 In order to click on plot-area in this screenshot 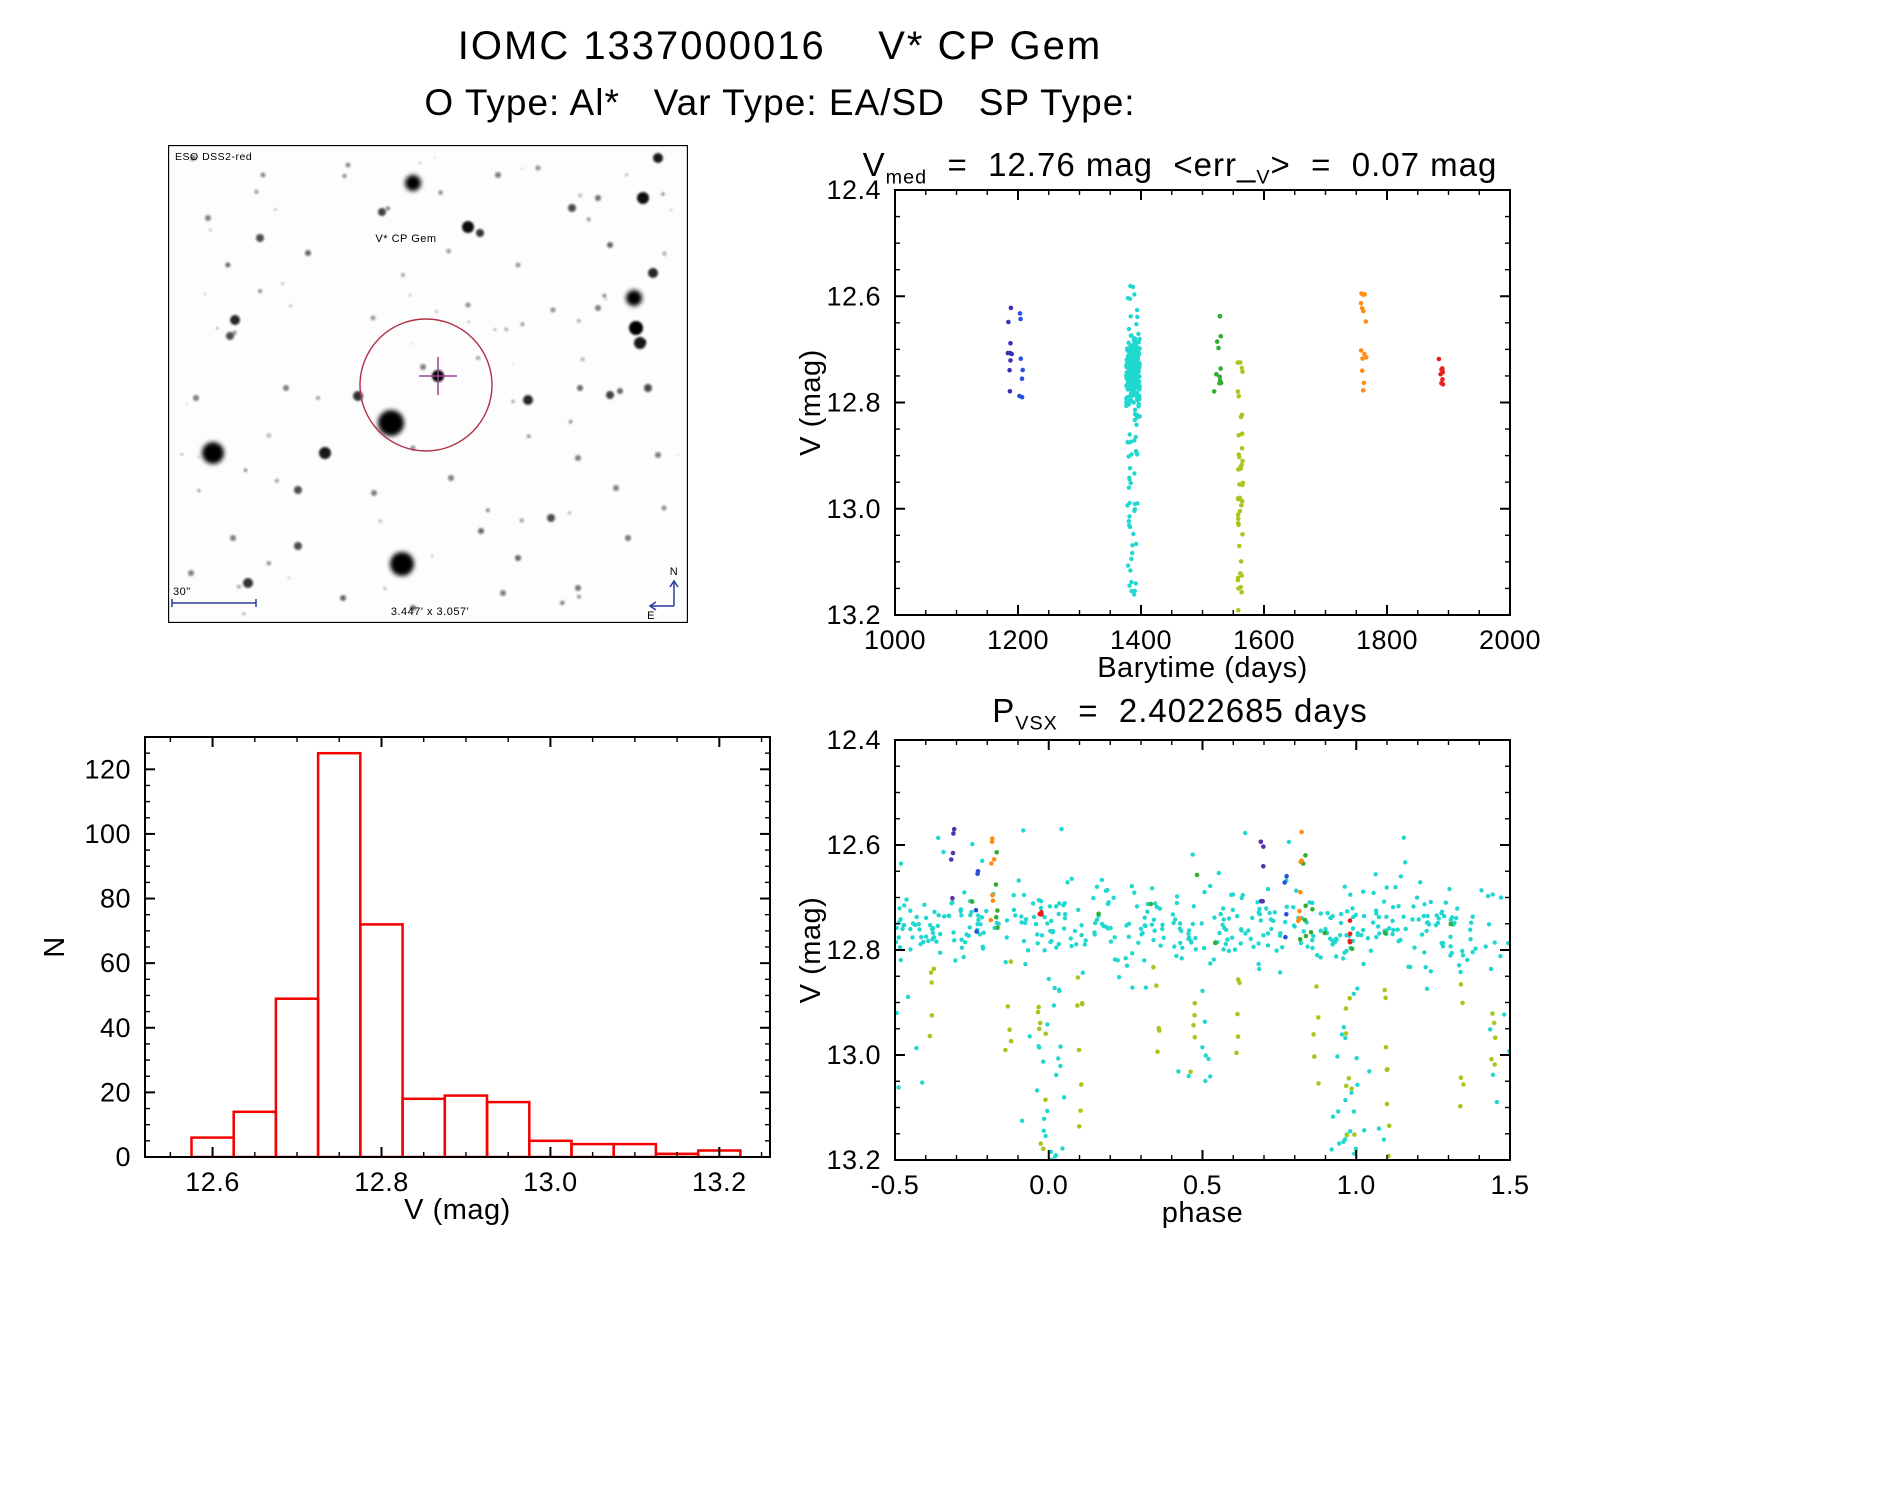, I will do `click(1225, 448)`.